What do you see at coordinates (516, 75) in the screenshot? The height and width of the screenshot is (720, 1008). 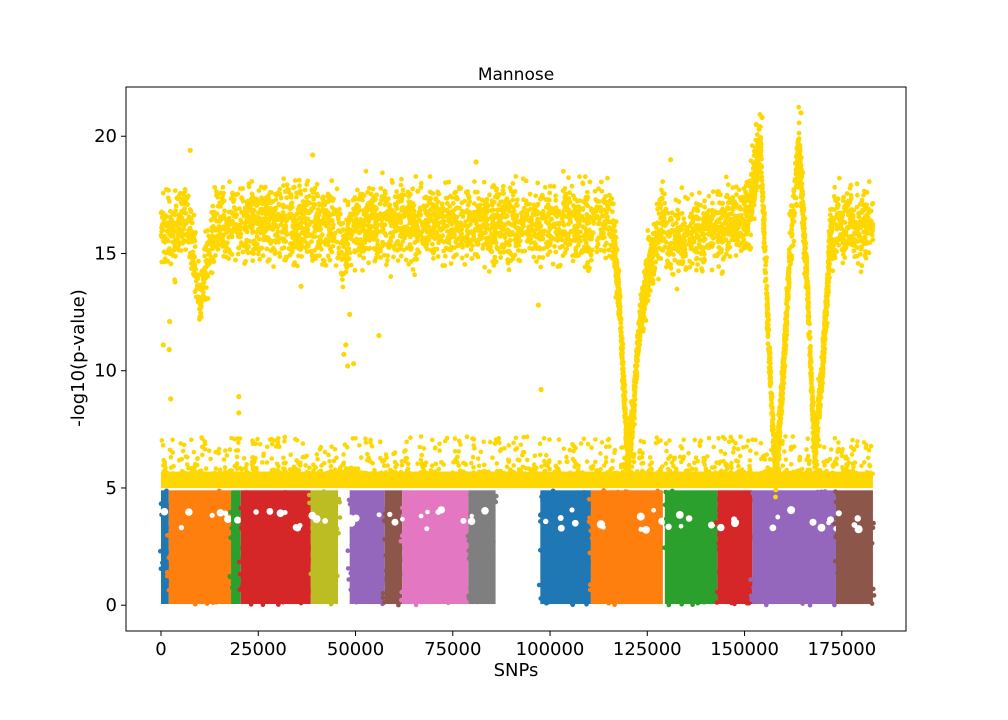 I see `chart-title: Mannose` at bounding box center [516, 75].